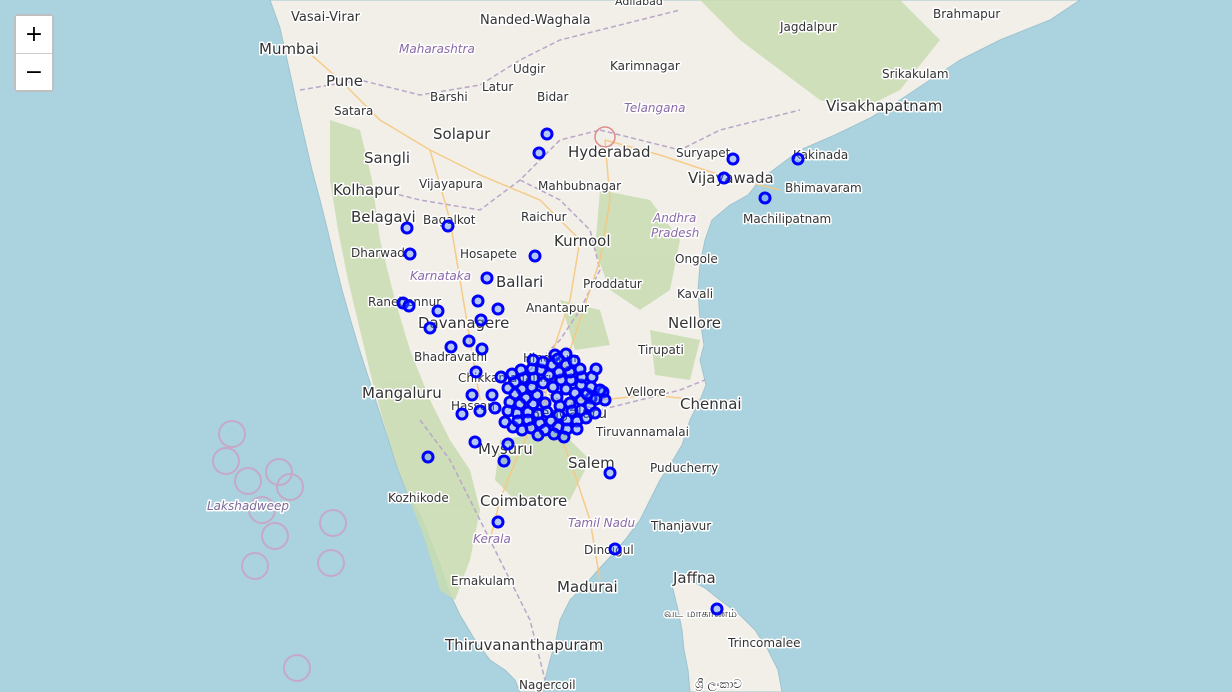 The height and width of the screenshot is (692, 1232). What do you see at coordinates (700, 613) in the screenshot?
I see `city-vada-maakaanam: வட மாகாணம்` at bounding box center [700, 613].